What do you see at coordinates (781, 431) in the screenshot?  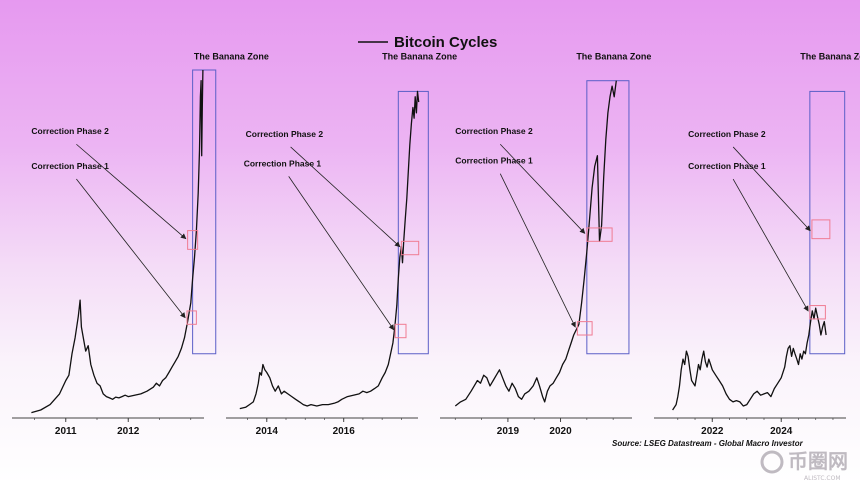 I see `x-tick-label: 2024` at bounding box center [781, 431].